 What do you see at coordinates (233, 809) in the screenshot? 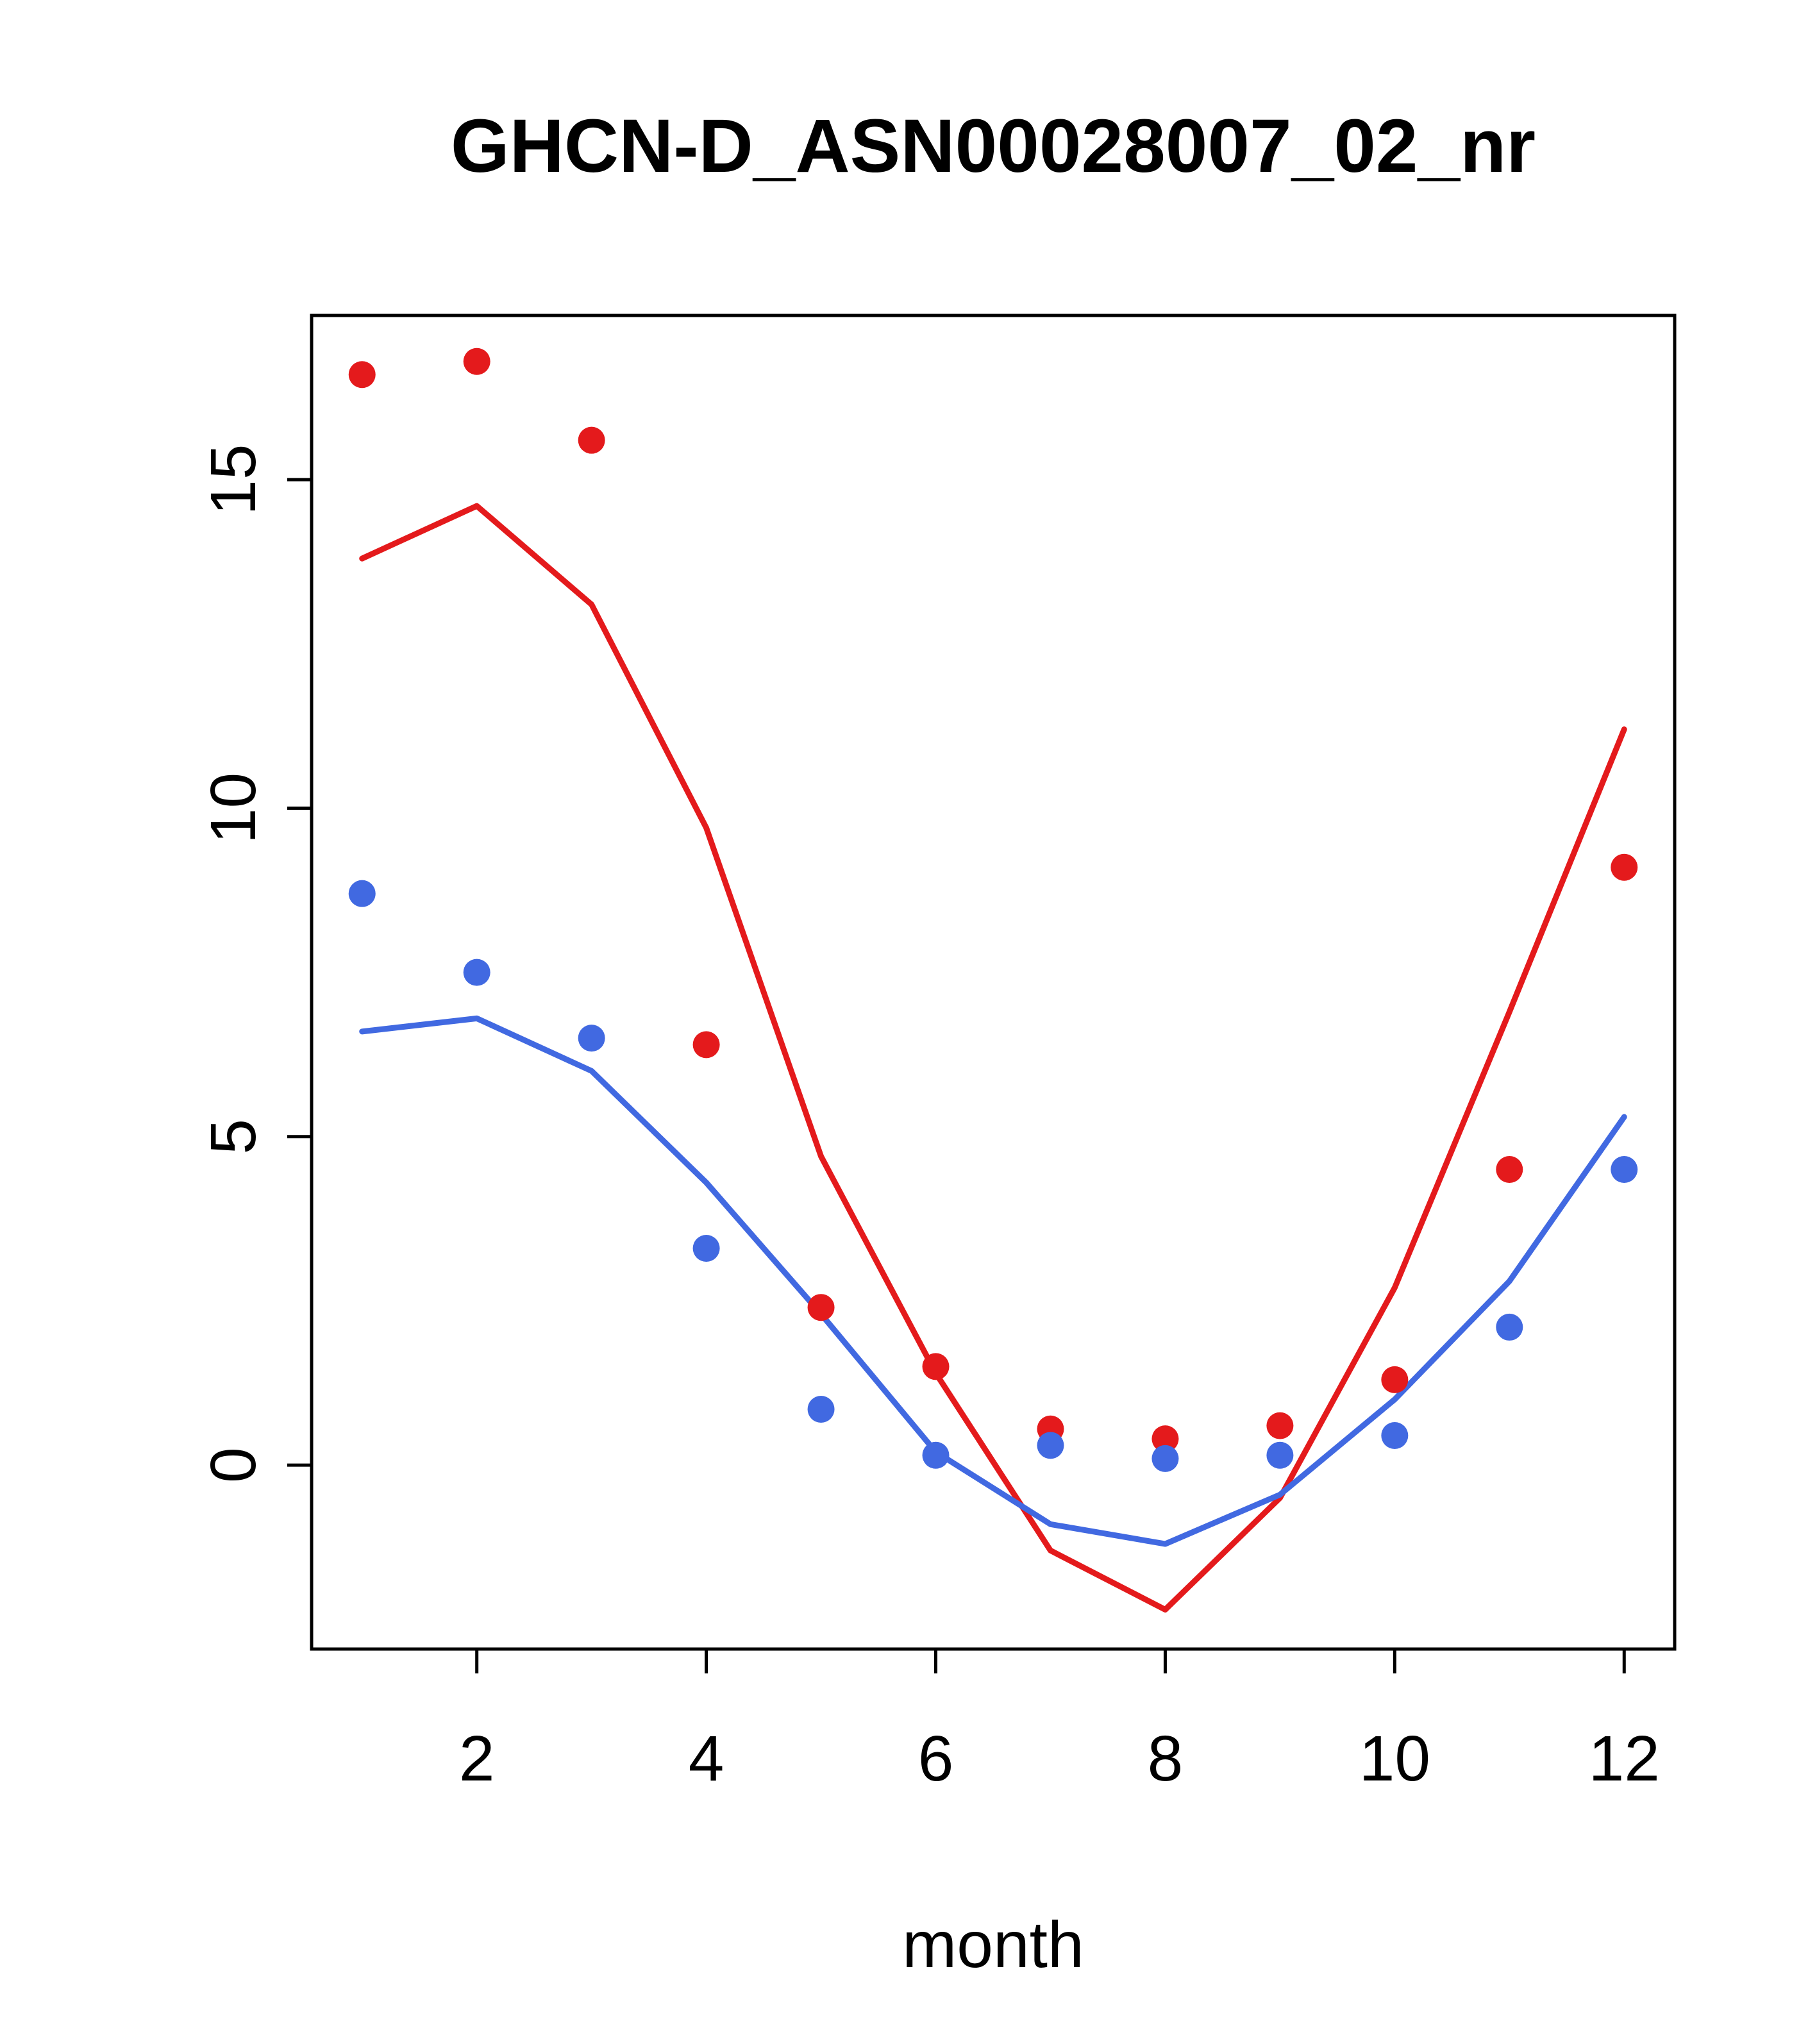
I see `y-tick-label: 10` at bounding box center [233, 809].